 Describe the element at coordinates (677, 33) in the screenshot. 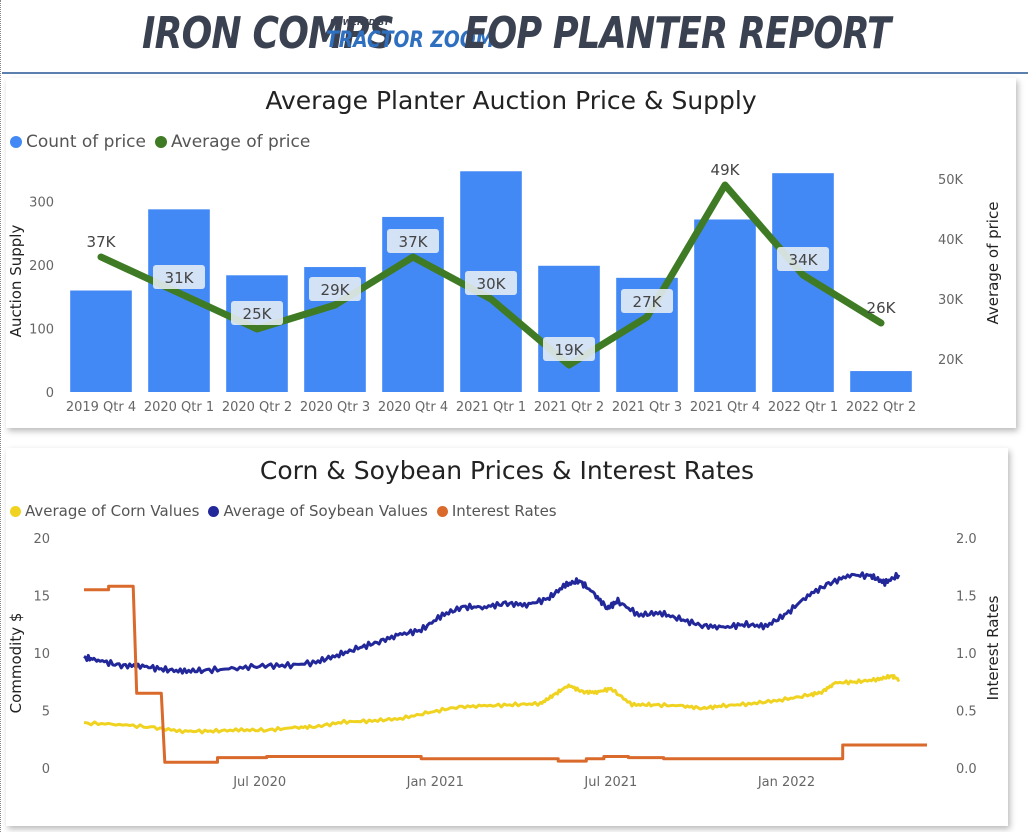

I see `report-title: EOP PLANTER REPORT` at that location.